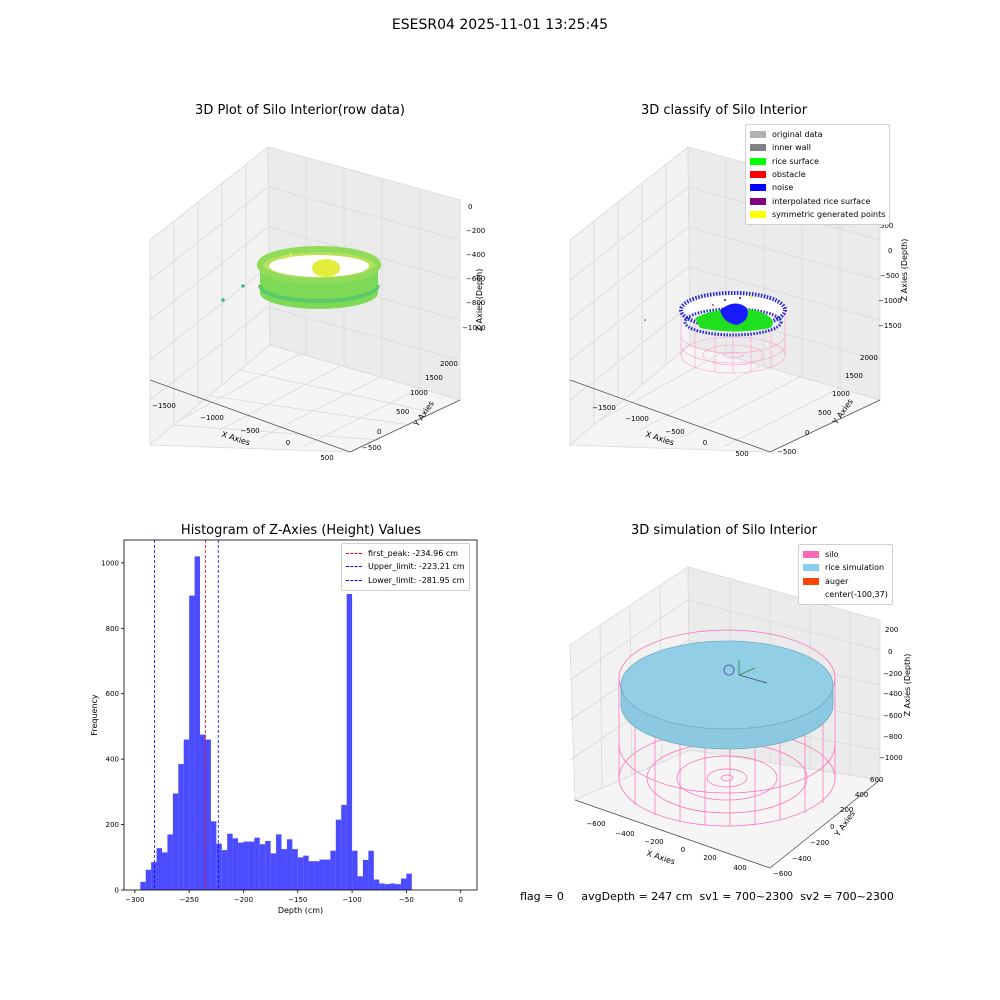 This screenshot has height=1000, width=1000. Describe the element at coordinates (801, 859) in the screenshot. I see `panel4-ytick: −400` at that location.